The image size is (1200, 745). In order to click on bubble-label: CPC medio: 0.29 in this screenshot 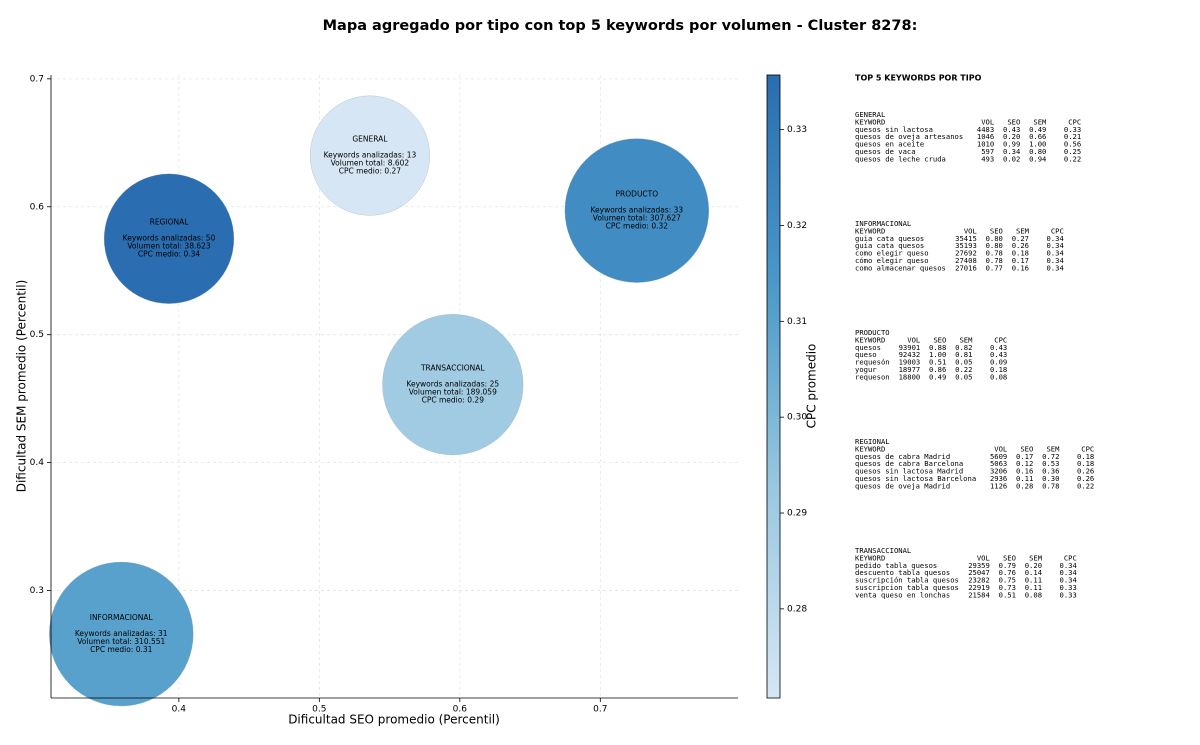, I will do `click(453, 400)`.